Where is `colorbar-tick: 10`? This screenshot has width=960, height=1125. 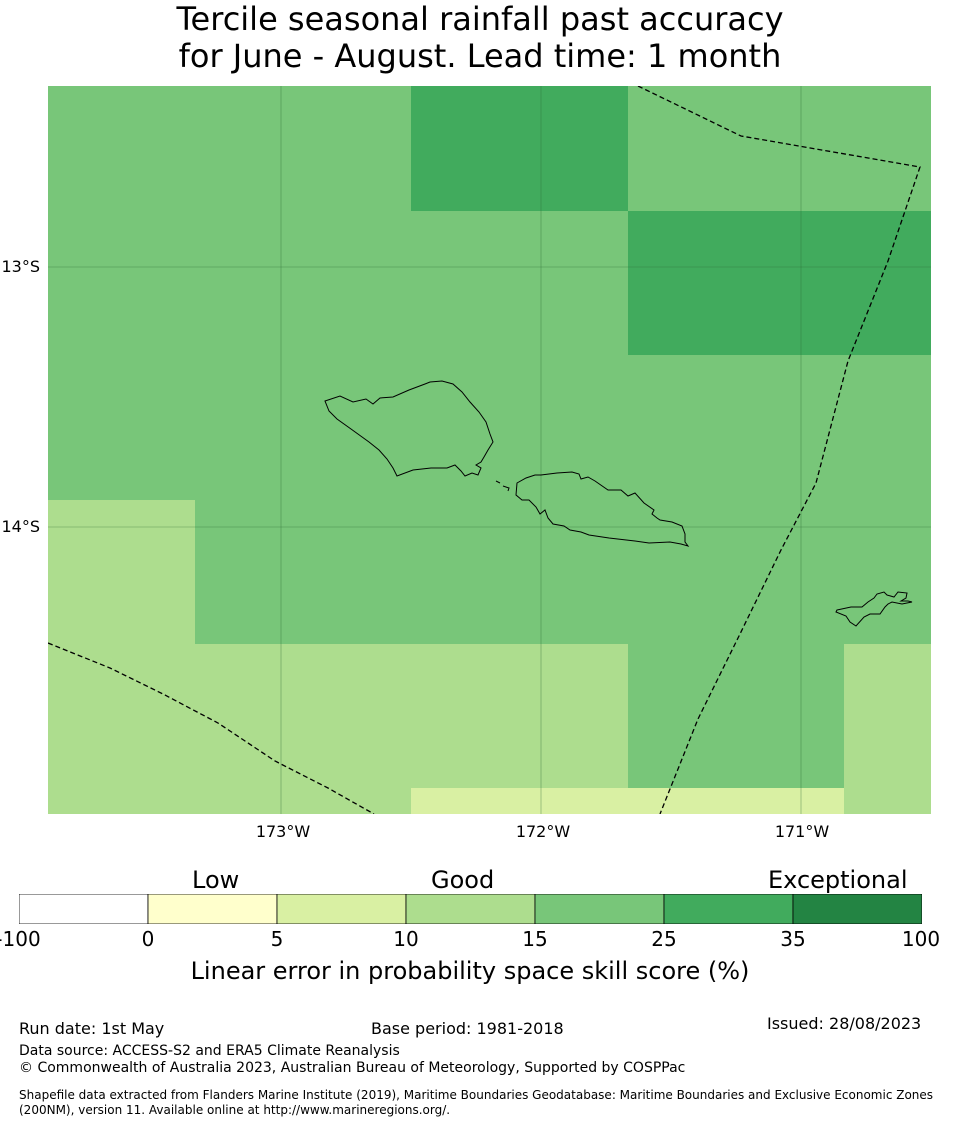
colorbar-tick: 10 is located at coordinates (406, 939).